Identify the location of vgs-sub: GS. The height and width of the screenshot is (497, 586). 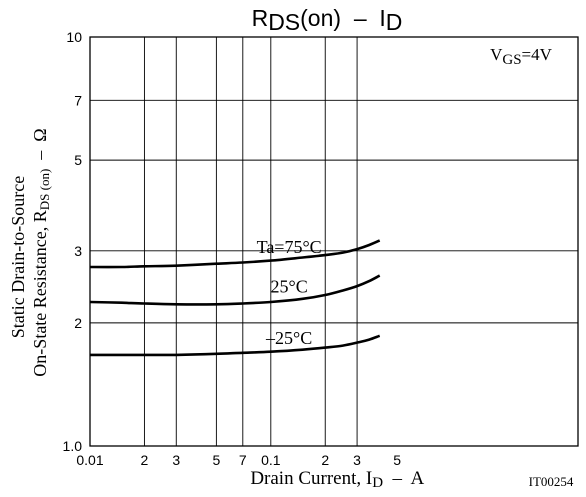
(511, 60).